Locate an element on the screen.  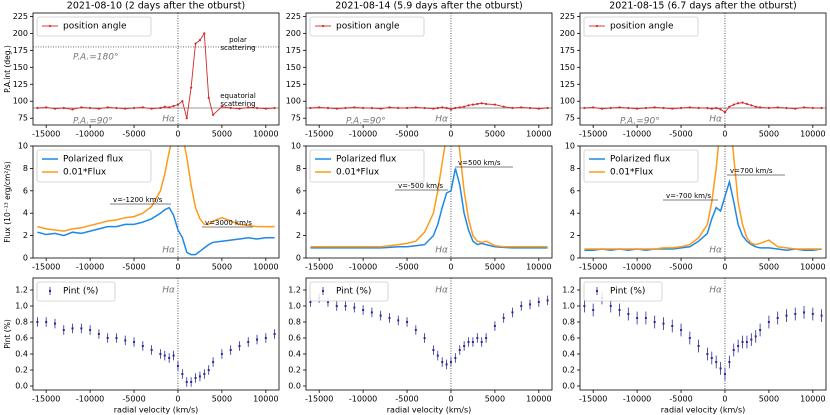
y-tick-label: 8 is located at coordinates (298, 168).